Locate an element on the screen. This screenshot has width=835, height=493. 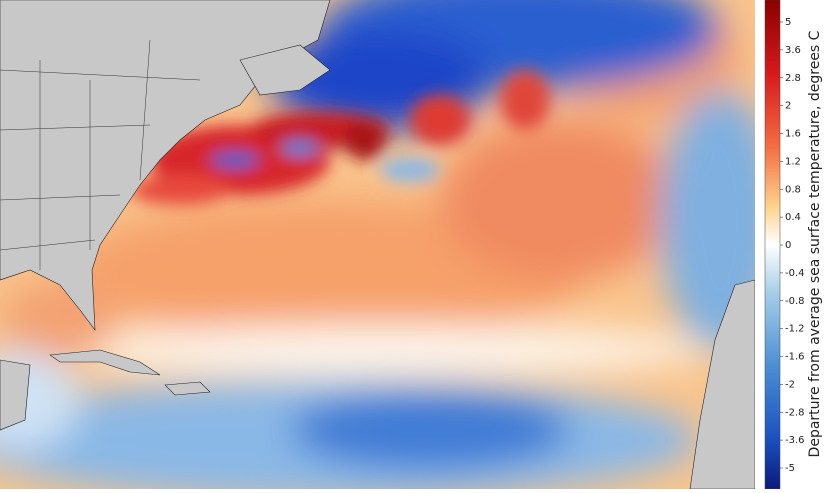
colorbar-tick-label: -3.6 is located at coordinates (795, 440).